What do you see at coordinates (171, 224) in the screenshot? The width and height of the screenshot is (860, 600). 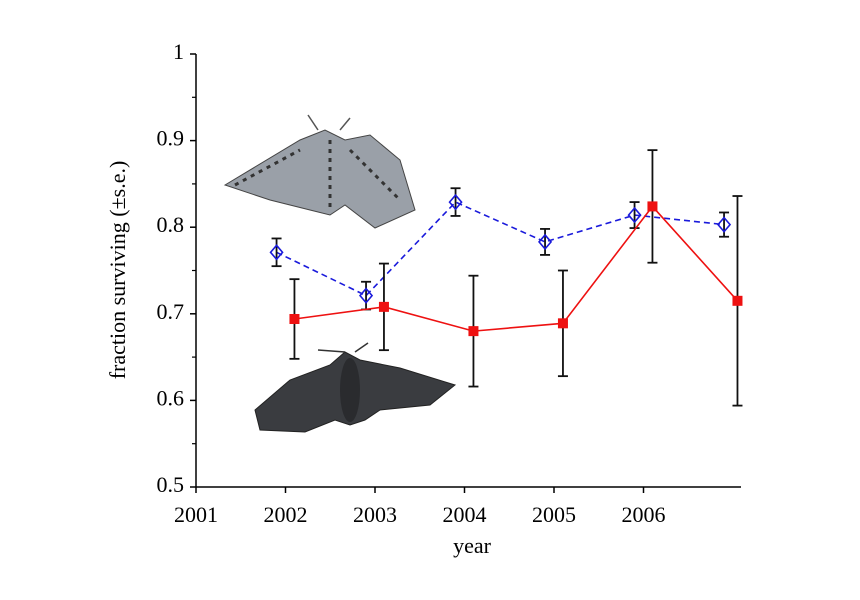 I see `y-tick-label: 0.8` at bounding box center [171, 224].